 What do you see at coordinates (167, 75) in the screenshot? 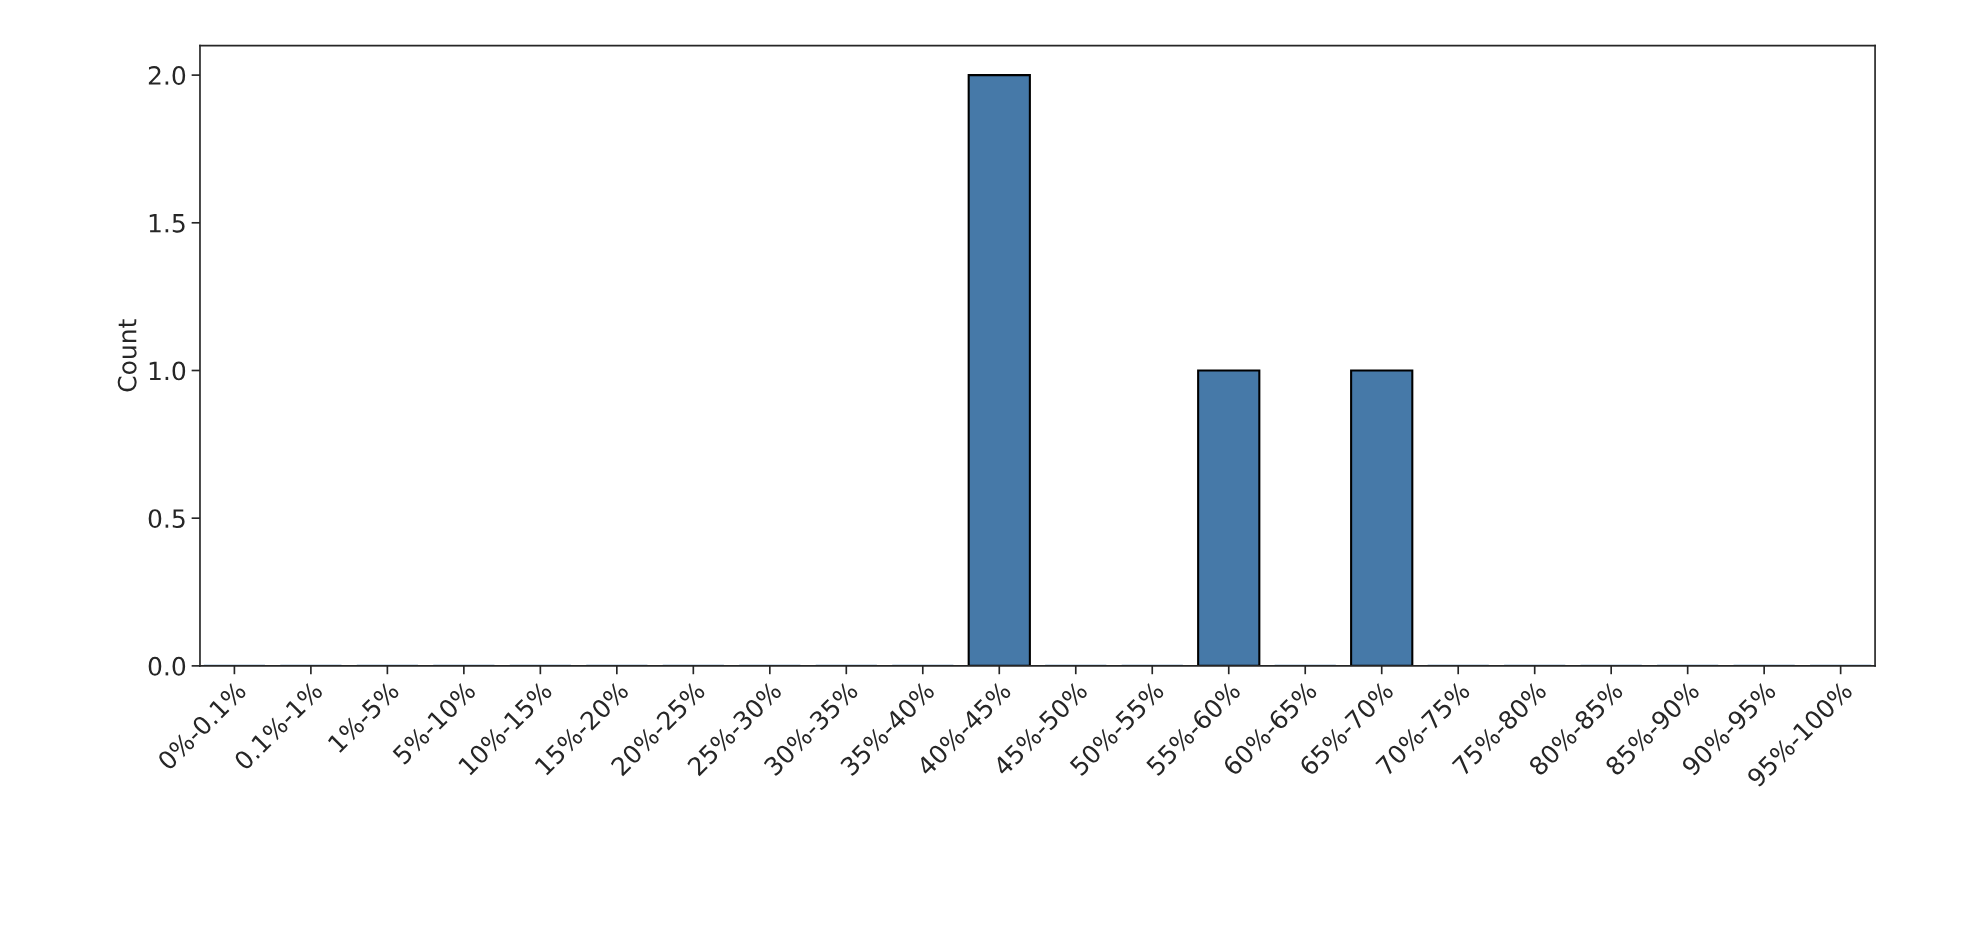
I see `y-tick-label: 2.0` at bounding box center [167, 75].